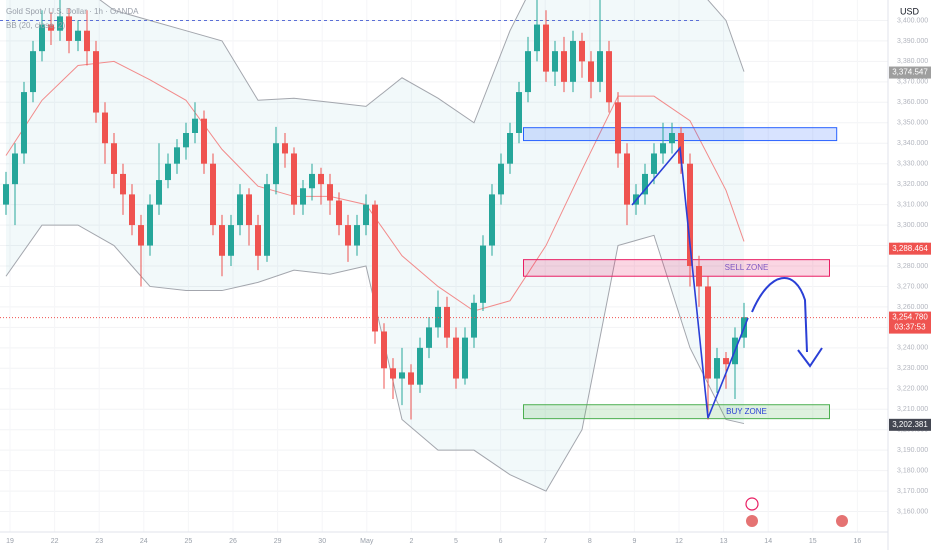  Describe the element at coordinates (912, 225) in the screenshot. I see `y-tick-label: 3,300.000` at that location.